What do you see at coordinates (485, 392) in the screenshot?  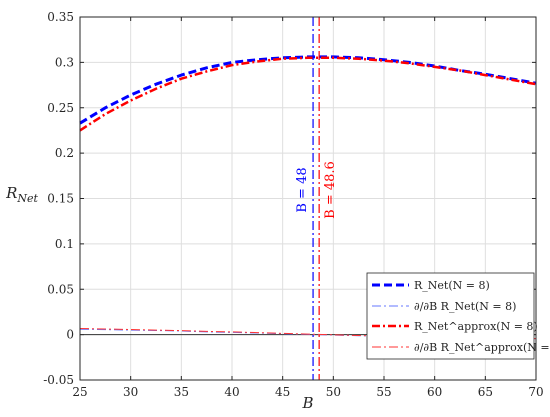 I see `x-tick-label: 65` at bounding box center [485, 392].